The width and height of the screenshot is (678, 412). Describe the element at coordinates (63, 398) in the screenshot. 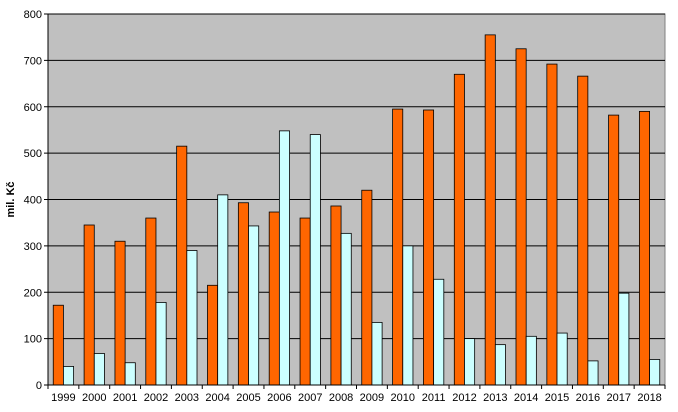

I see `x-tick-label: 1999` at that location.